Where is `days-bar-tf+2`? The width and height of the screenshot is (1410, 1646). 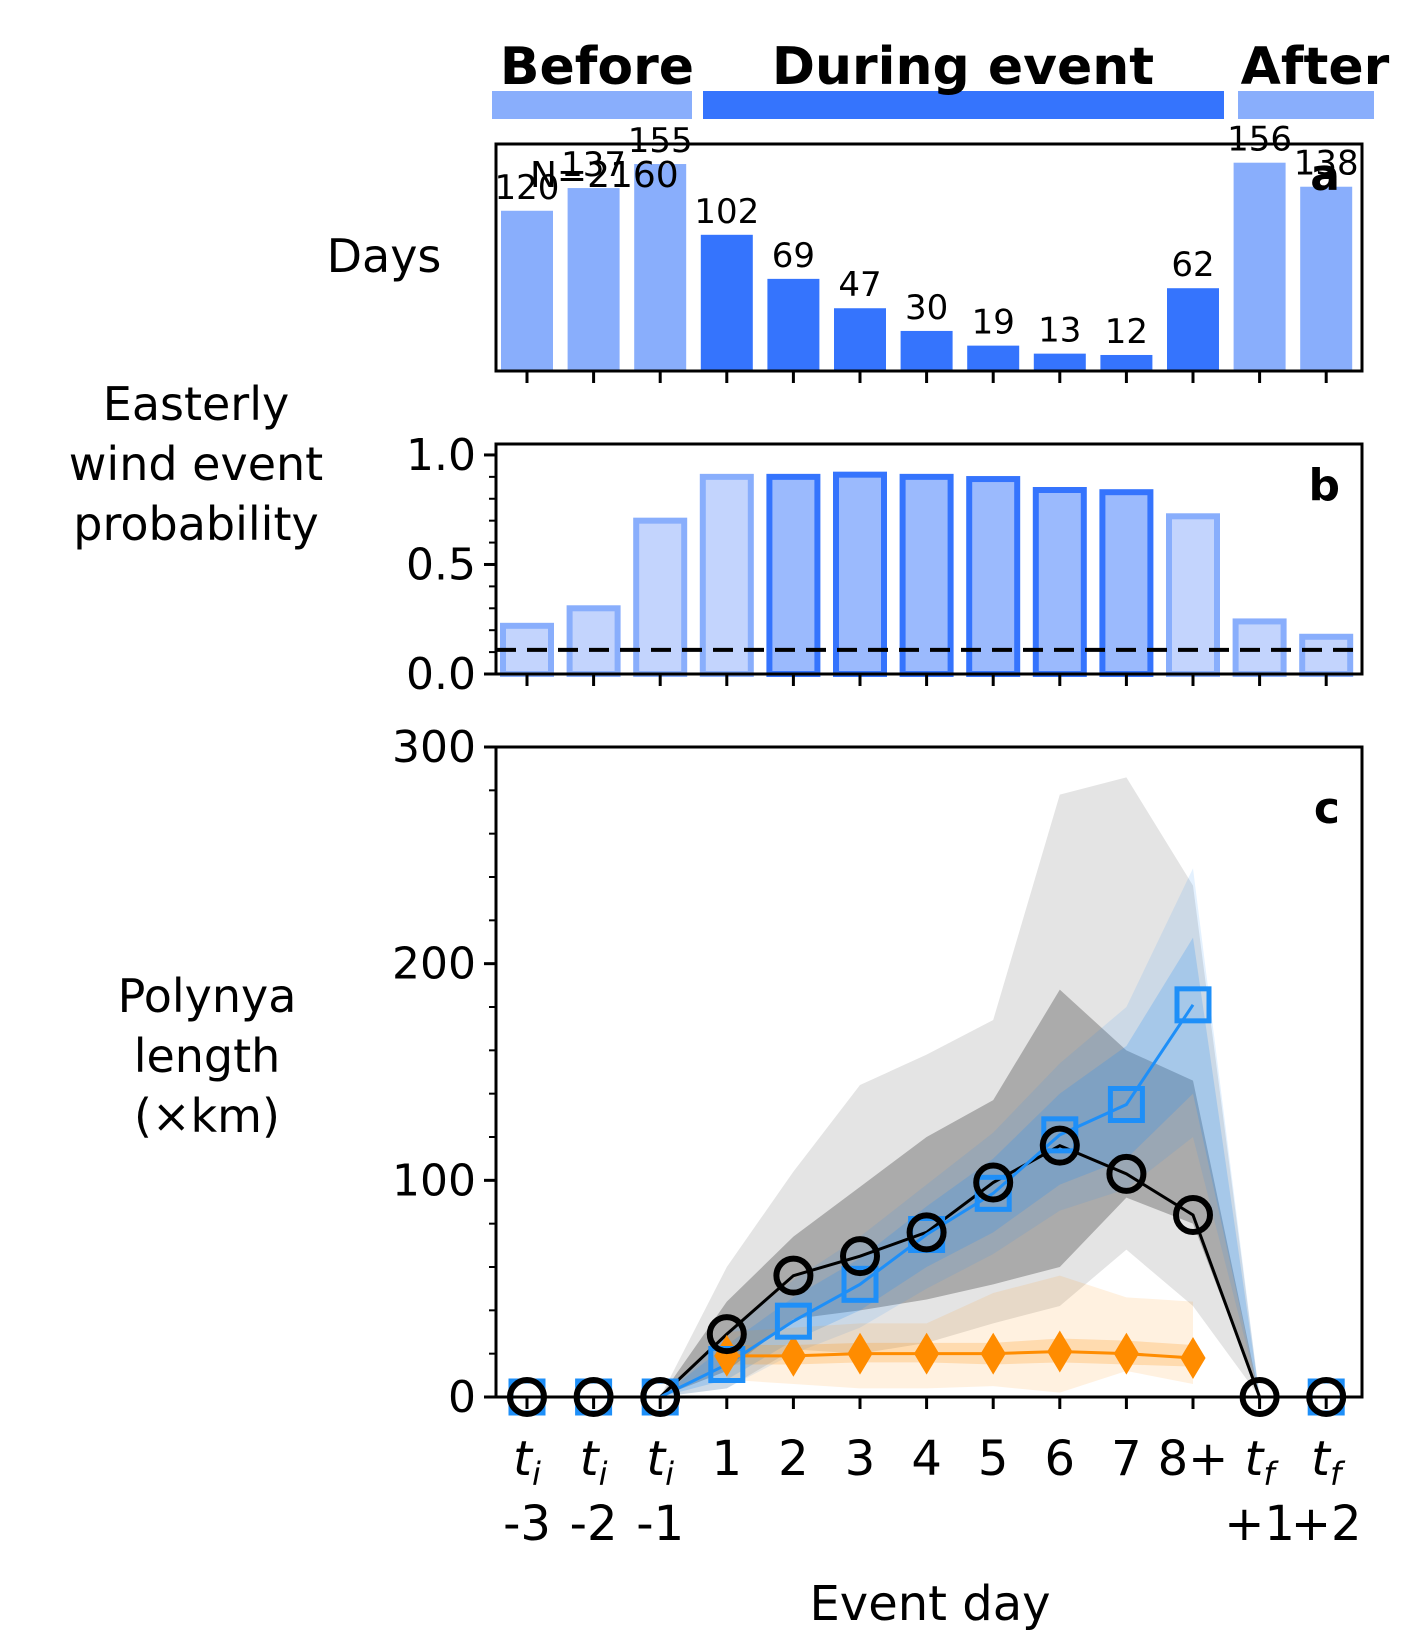
days-bar-tf+2 is located at coordinates (1326, 278).